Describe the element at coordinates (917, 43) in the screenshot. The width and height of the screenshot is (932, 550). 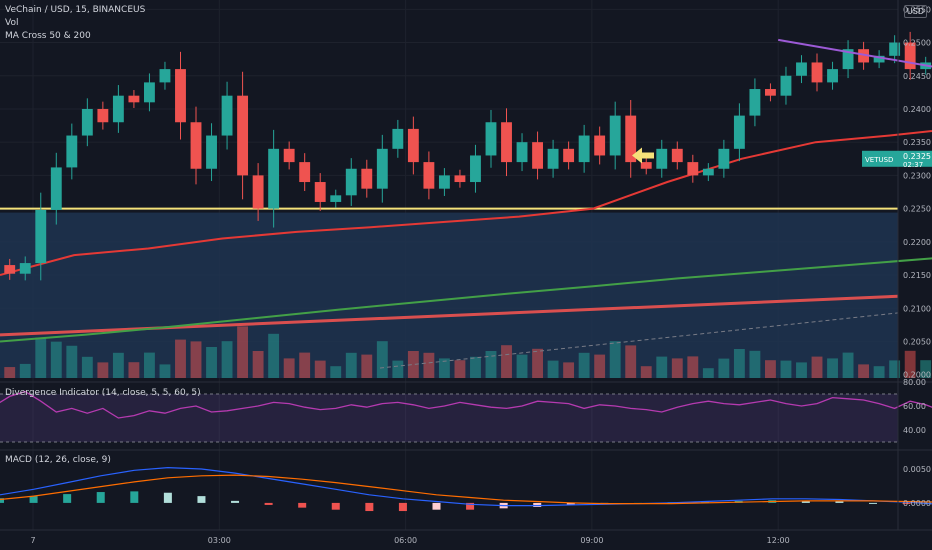
I see `price-tick-label: 0.2500` at that location.